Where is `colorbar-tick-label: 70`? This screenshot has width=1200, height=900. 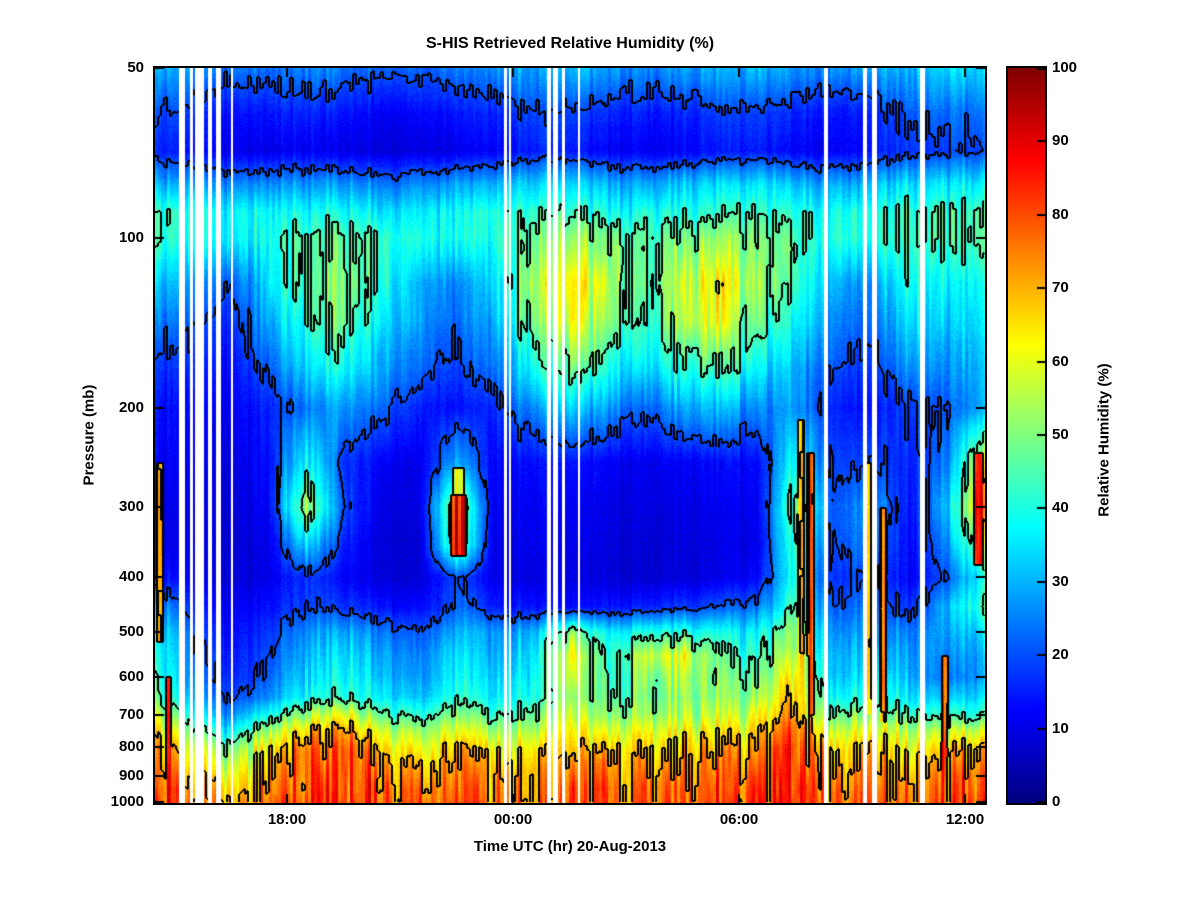 colorbar-tick-label: 70 is located at coordinates (1060, 287).